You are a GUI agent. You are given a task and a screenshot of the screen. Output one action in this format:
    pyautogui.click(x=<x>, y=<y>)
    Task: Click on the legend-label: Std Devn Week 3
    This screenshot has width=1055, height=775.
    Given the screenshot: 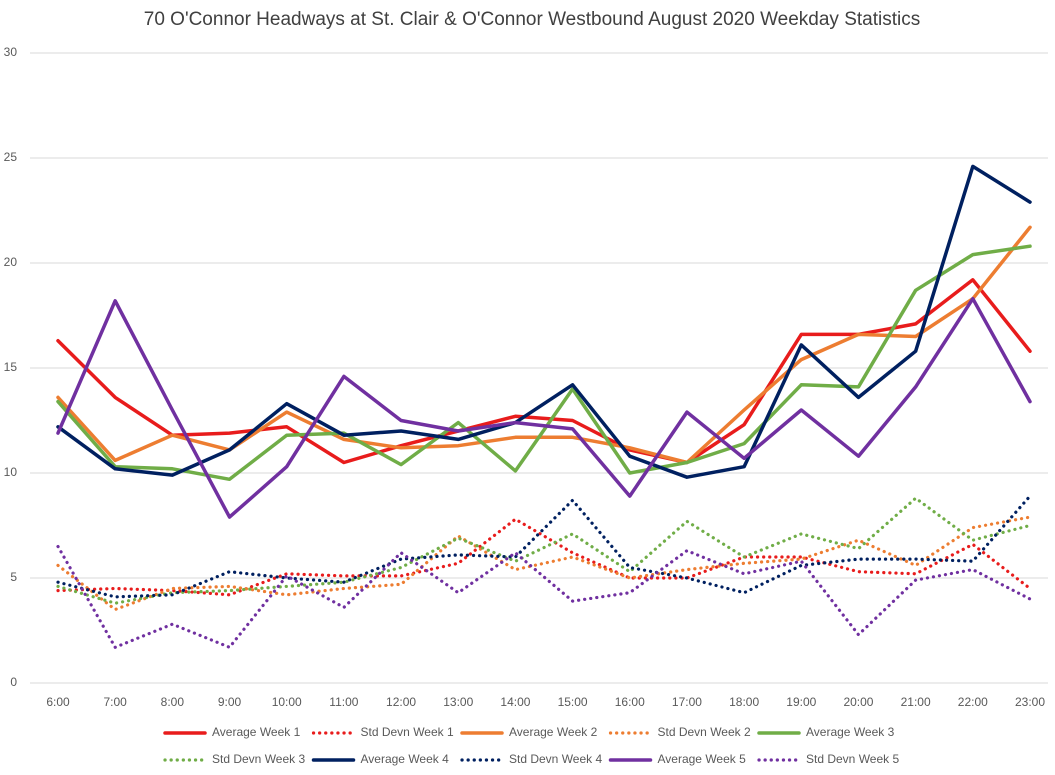 What is the action you would take?
    pyautogui.click(x=258, y=759)
    